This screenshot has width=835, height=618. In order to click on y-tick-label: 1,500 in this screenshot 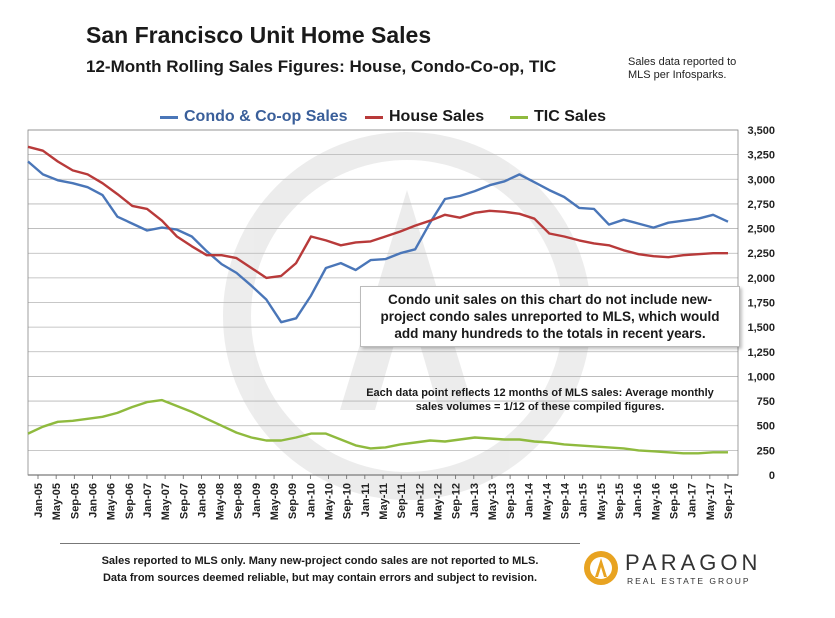, I will do `click(761, 328)`.